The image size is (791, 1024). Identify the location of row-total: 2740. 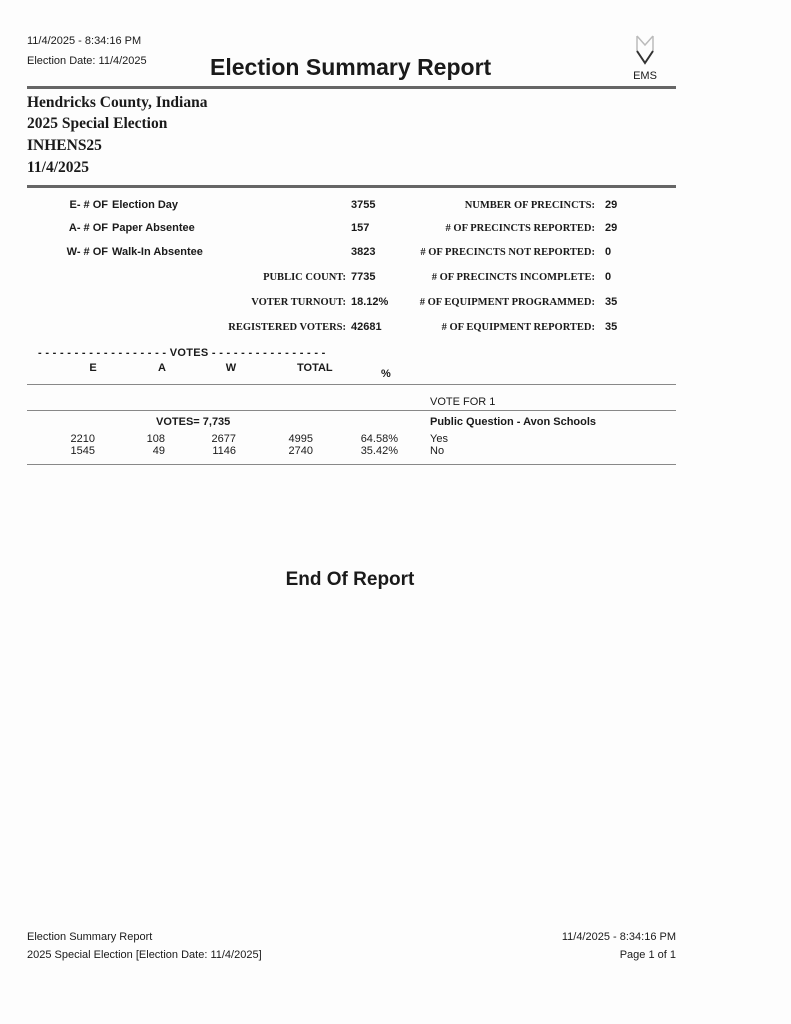
(300, 451).